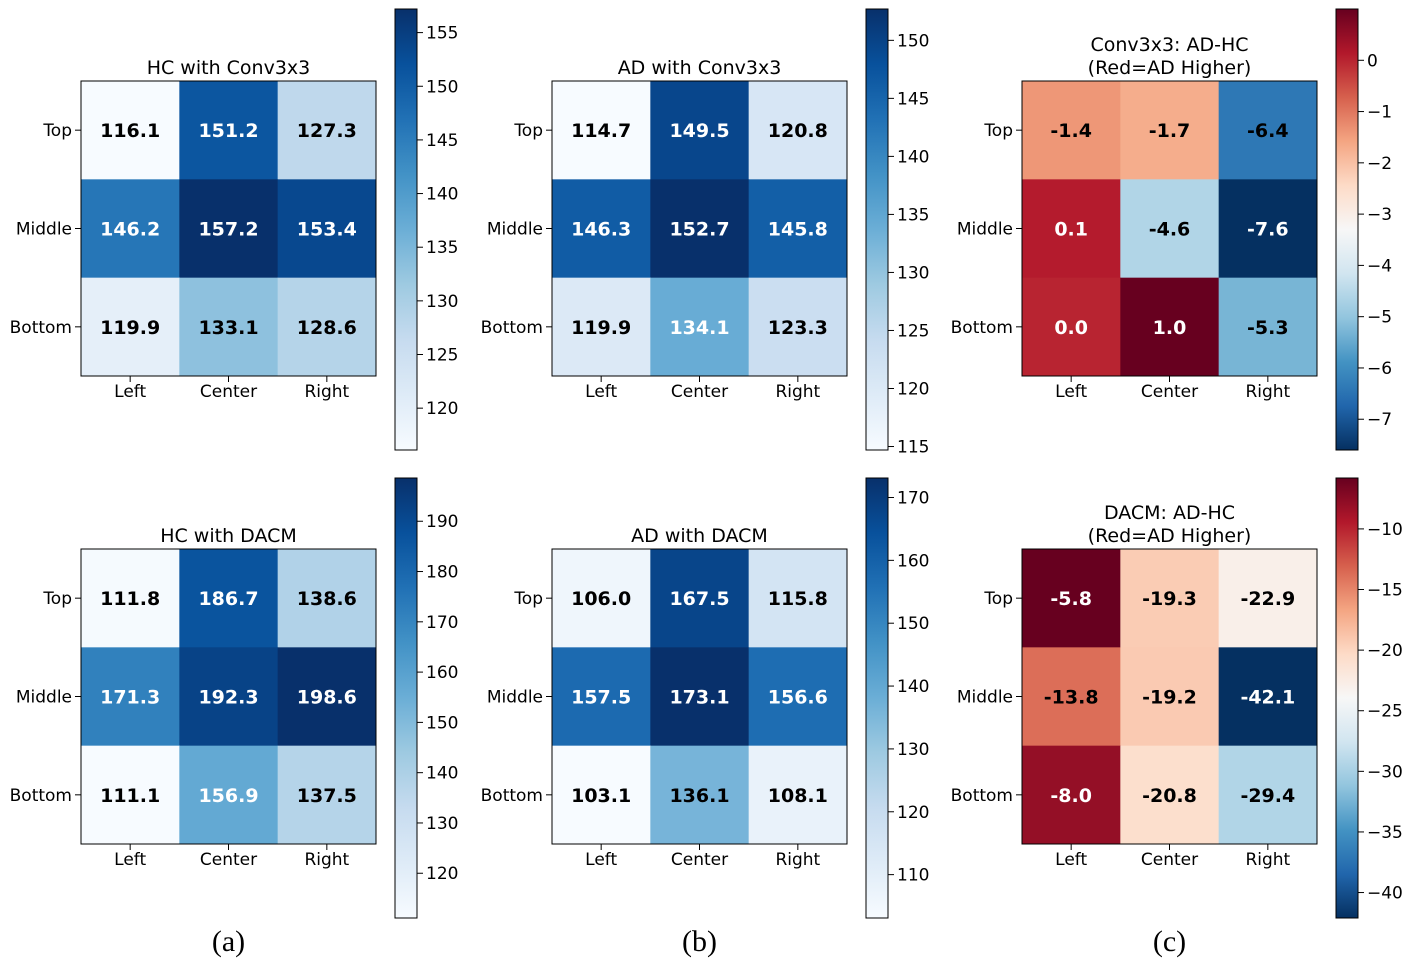 This screenshot has width=1411, height=978. I want to click on cell-value-label: 120.8, so click(798, 131).